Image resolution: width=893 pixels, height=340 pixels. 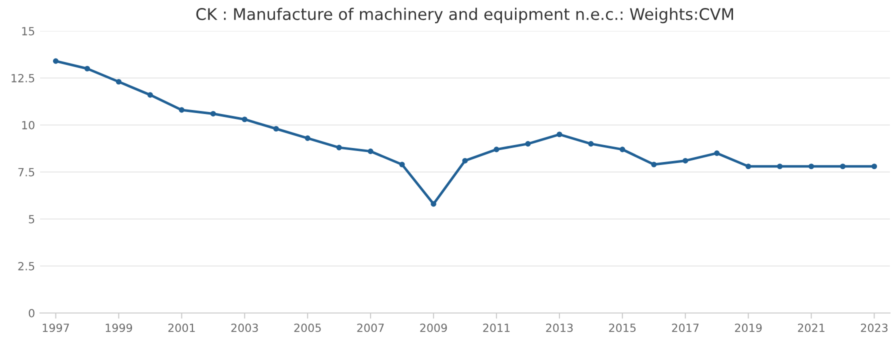 I want to click on x-tick-label: 2021, so click(x=811, y=328).